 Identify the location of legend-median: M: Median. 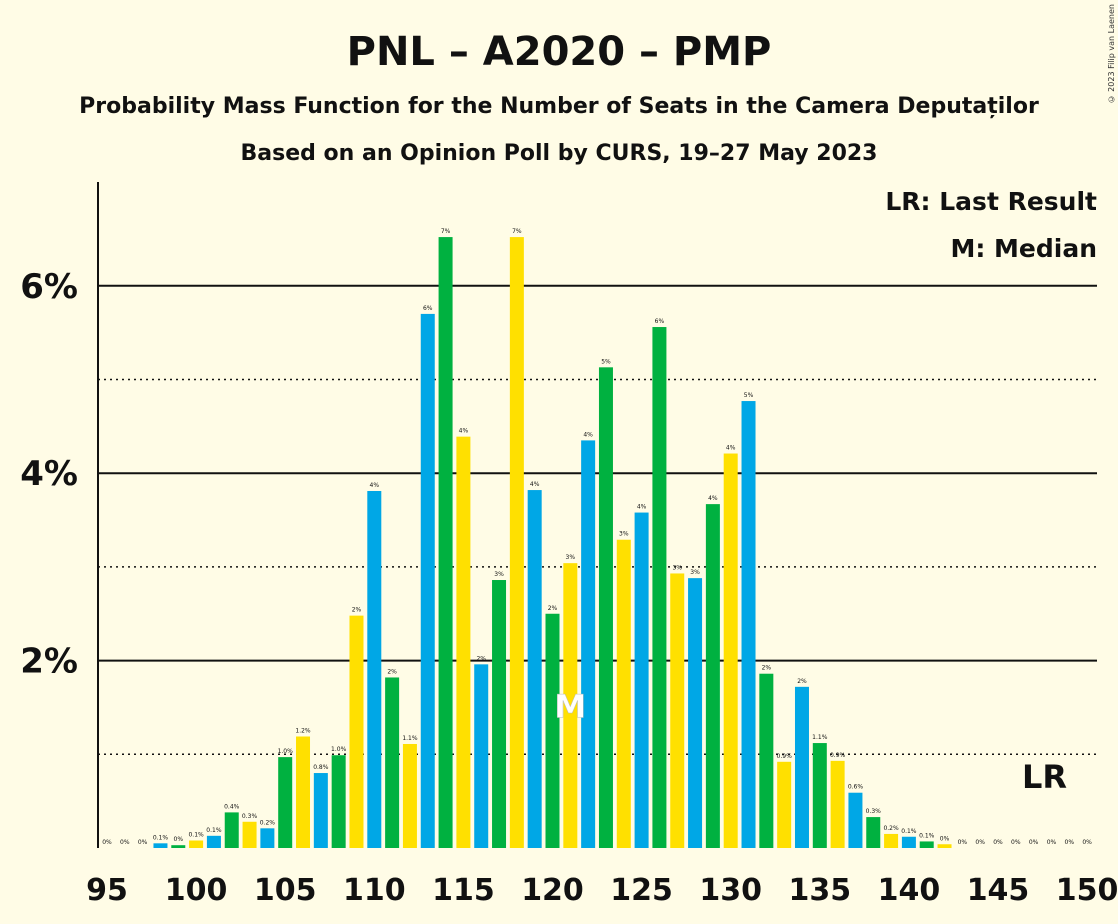
(1023, 248).